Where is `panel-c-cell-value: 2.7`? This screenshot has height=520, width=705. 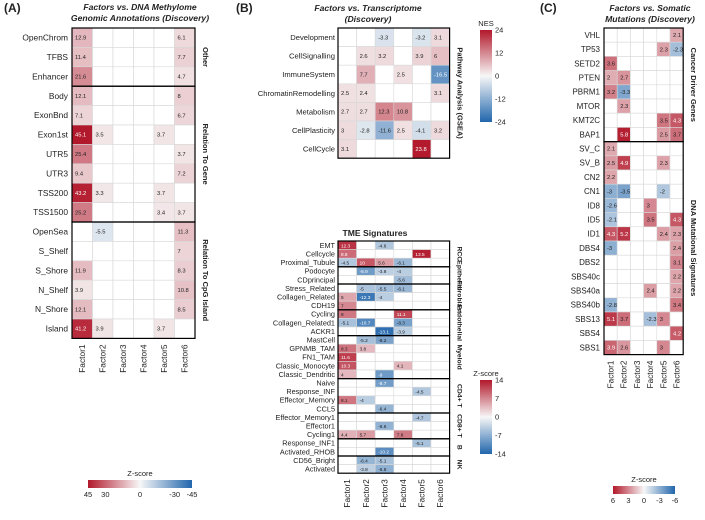
panel-c-cell-value: 2.7 is located at coordinates (624, 79).